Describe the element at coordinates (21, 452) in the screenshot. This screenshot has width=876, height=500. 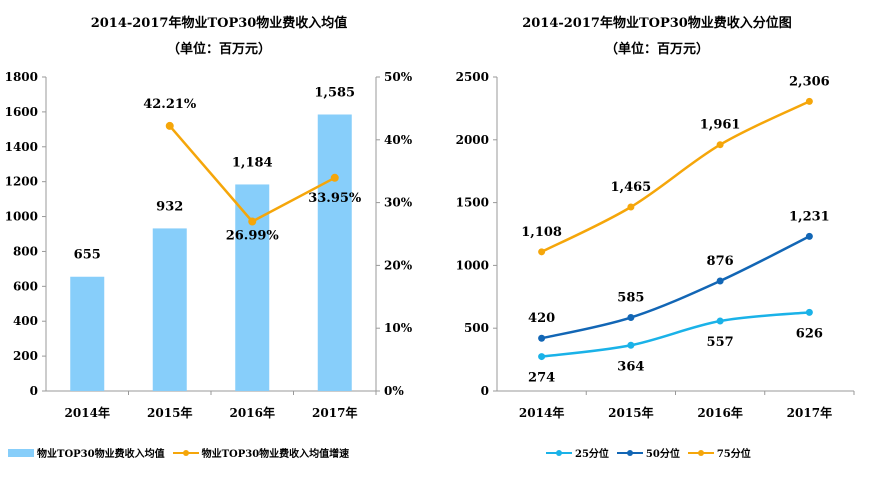
I see `legend-bar-swatch` at that location.